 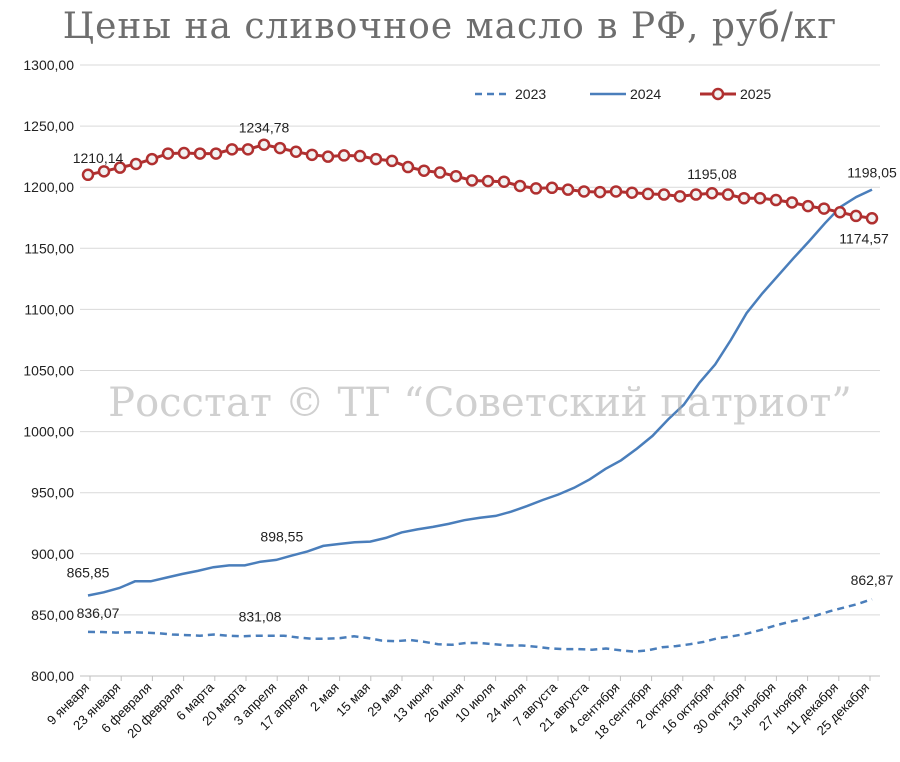 I want to click on y-tick-label: 1300,00, so click(x=48, y=65).